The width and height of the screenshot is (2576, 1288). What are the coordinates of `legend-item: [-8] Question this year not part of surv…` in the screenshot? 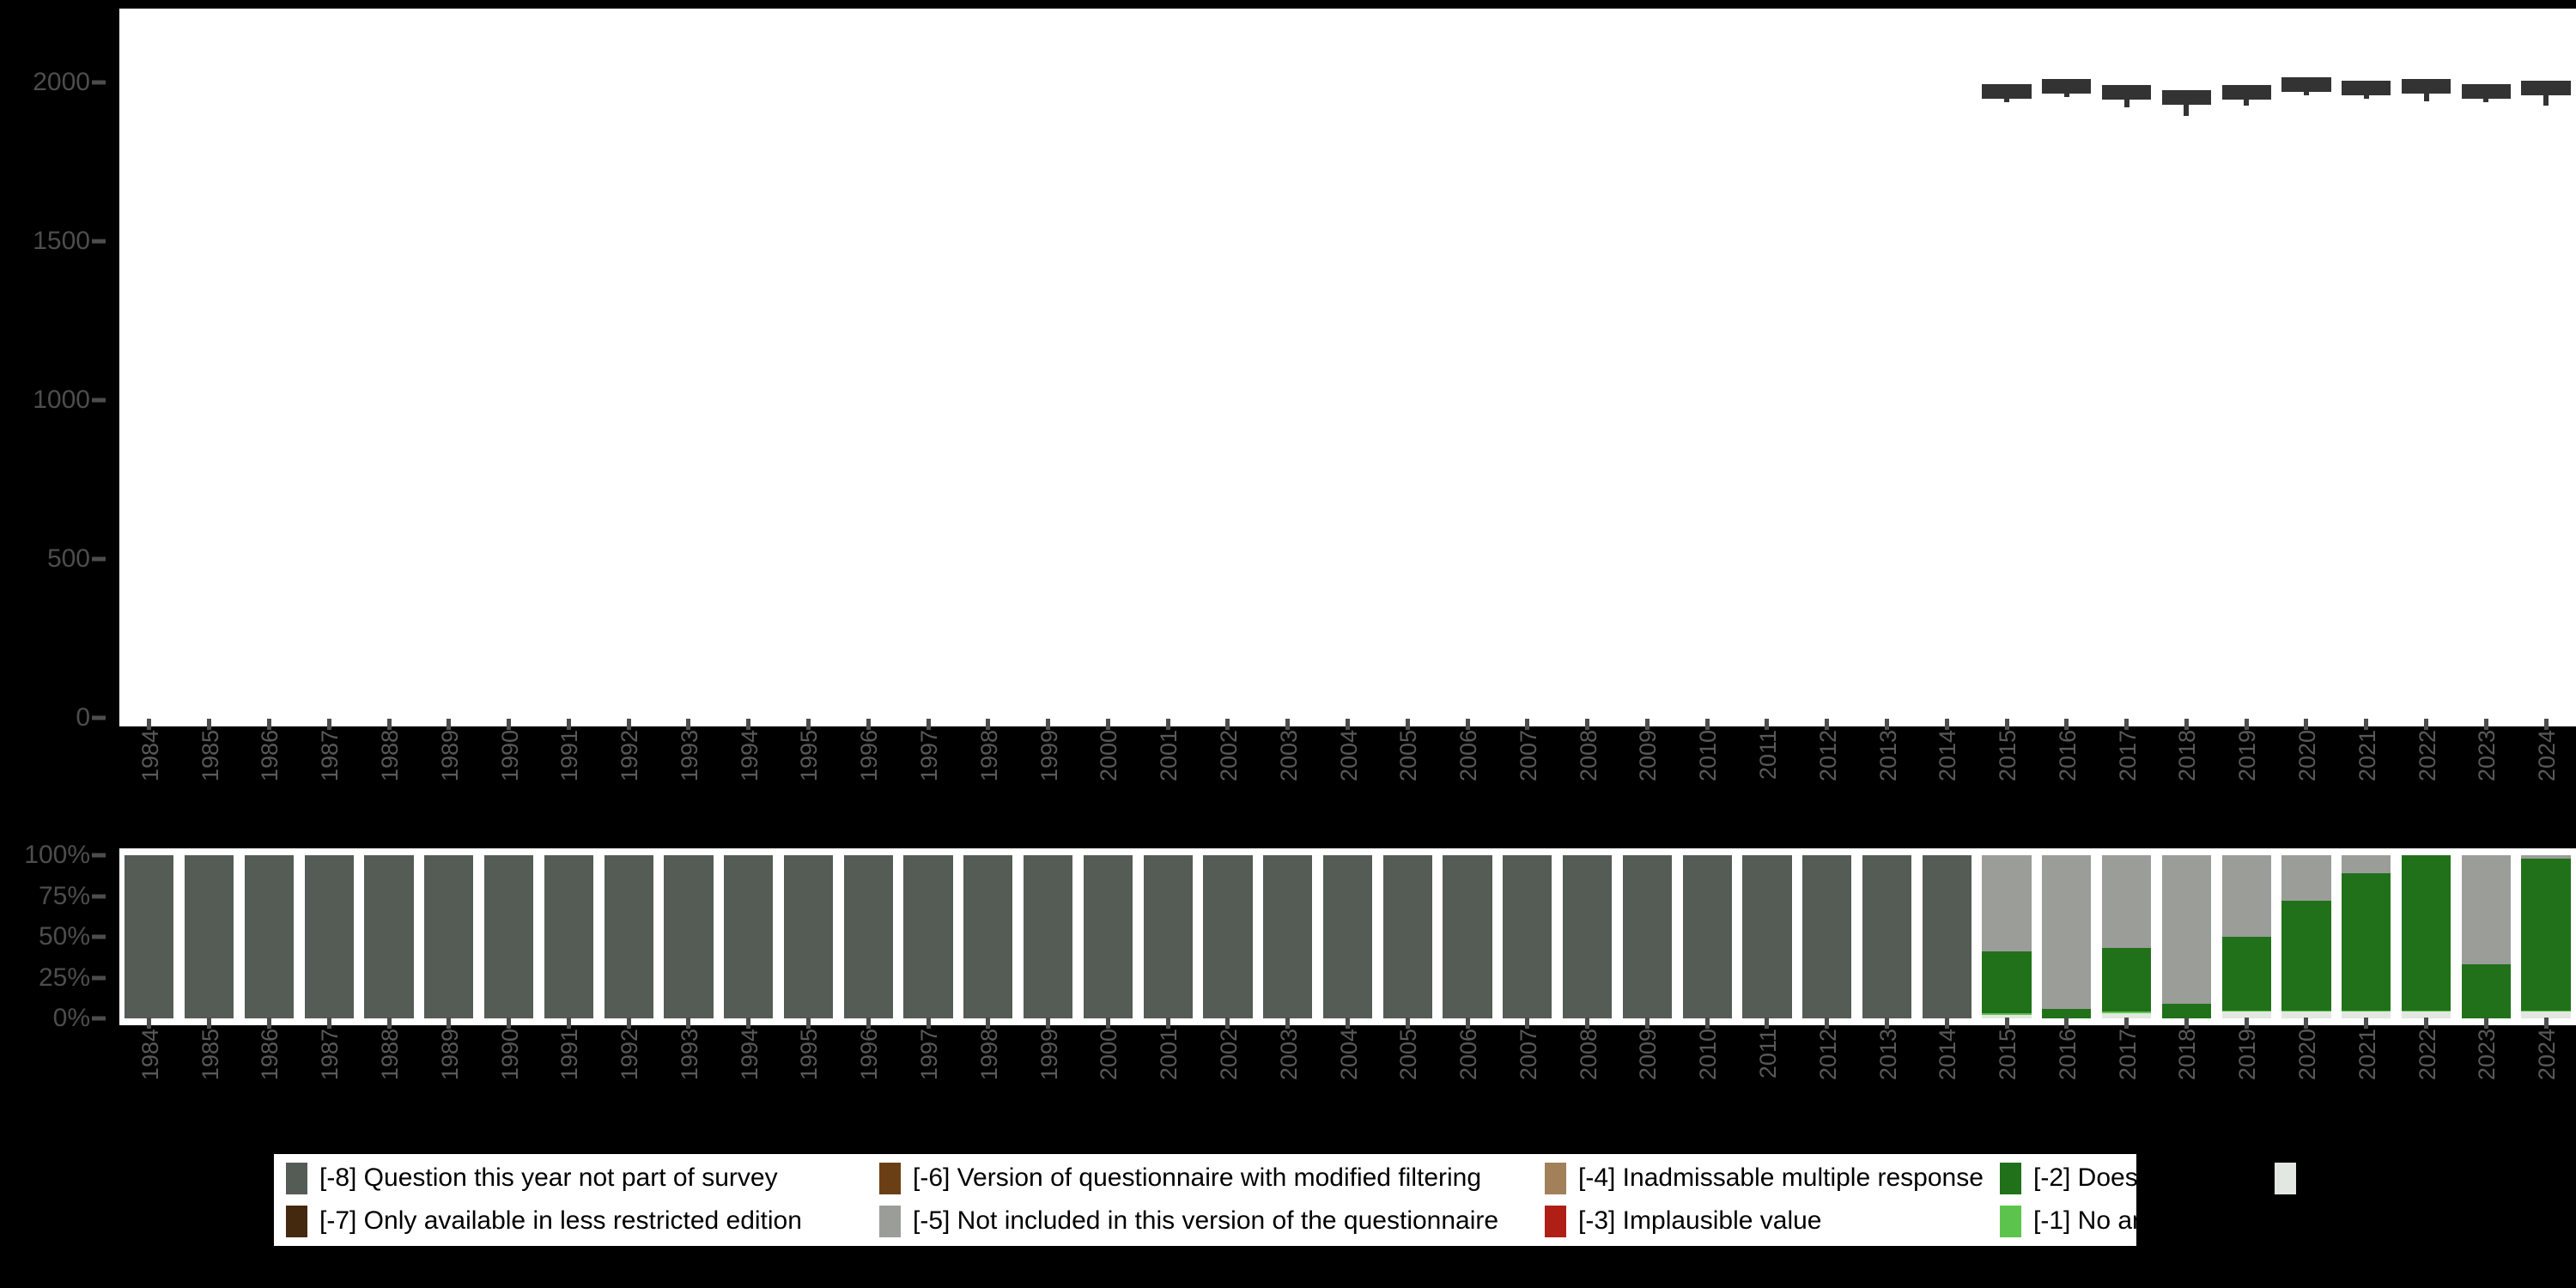 It's located at (532, 1178).